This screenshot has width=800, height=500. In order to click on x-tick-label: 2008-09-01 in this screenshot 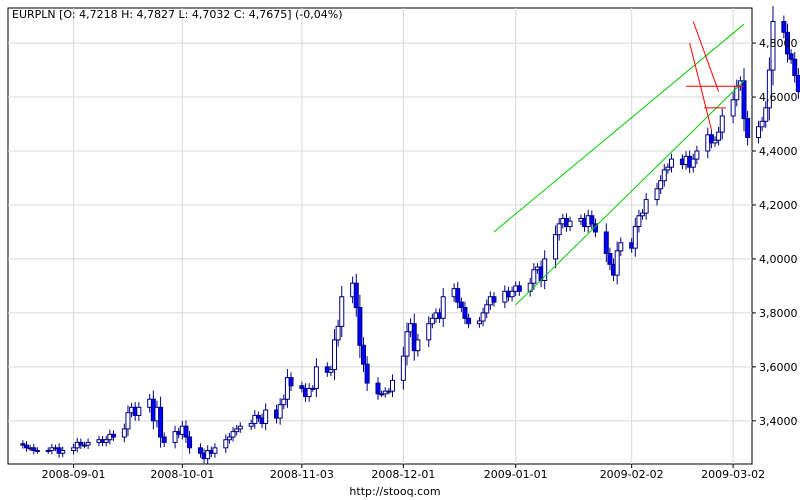, I will do `click(74, 474)`.